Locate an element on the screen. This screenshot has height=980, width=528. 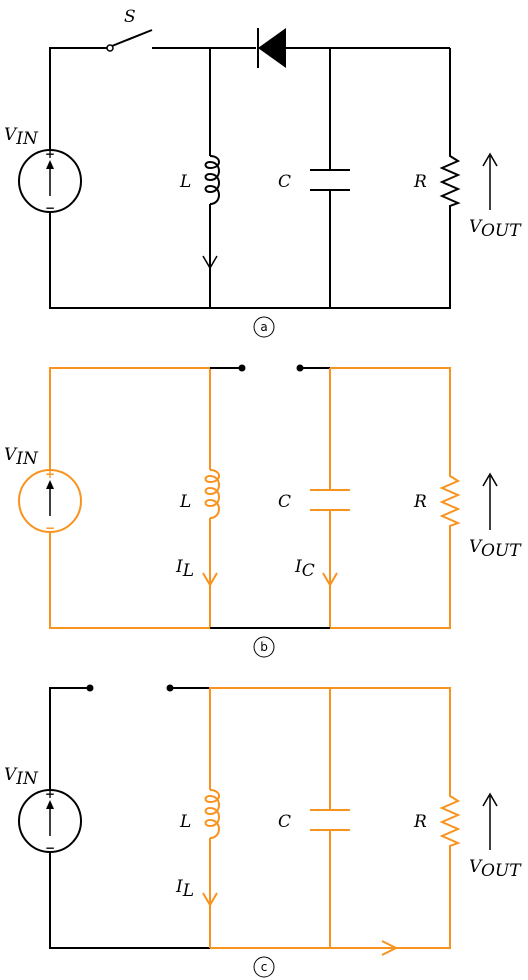
panel-caption-b: b is located at coordinates (264, 647).